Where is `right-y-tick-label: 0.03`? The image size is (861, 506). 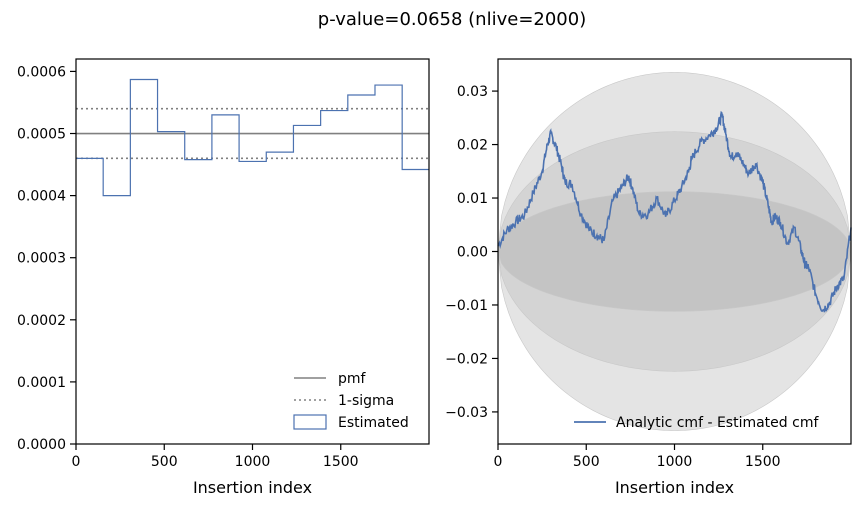 right-y-tick-label: 0.03 is located at coordinates (472, 92).